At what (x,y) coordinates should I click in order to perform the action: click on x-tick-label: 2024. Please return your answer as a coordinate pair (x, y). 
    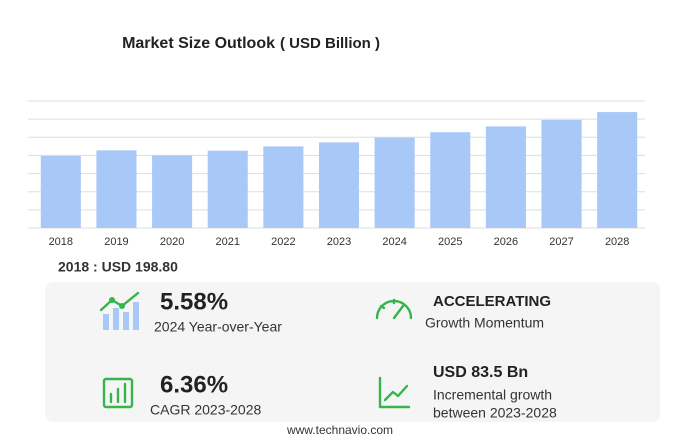
    Looking at the image, I should click on (394, 242).